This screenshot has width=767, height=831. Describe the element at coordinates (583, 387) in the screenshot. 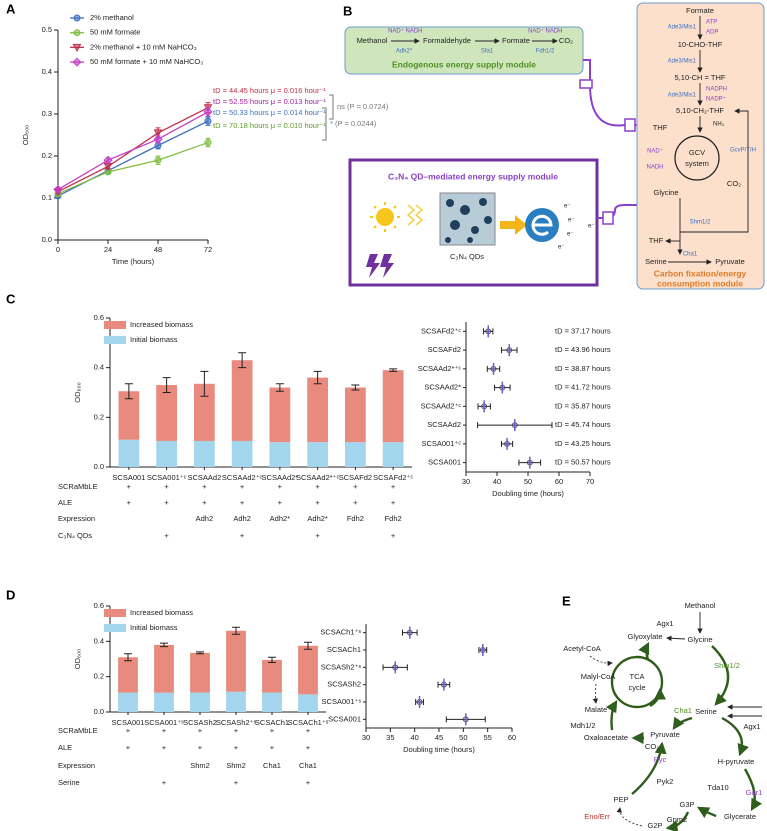

I see `value-label: tD = 41.72 hours` at that location.